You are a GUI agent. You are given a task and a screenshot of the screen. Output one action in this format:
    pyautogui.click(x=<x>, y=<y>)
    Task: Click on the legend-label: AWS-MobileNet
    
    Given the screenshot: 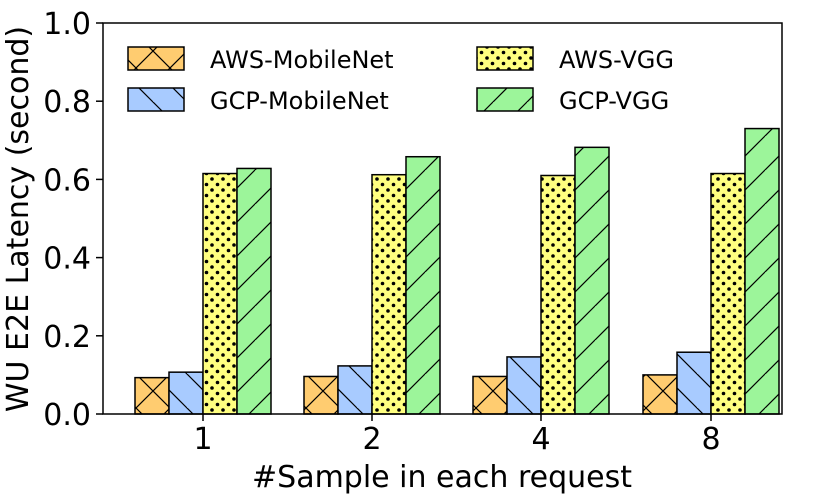 What is the action you would take?
    pyautogui.click(x=302, y=60)
    